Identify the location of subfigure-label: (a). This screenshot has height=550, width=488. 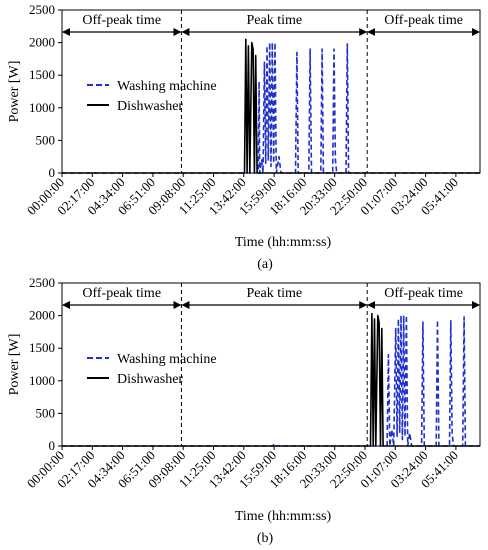
(265, 264).